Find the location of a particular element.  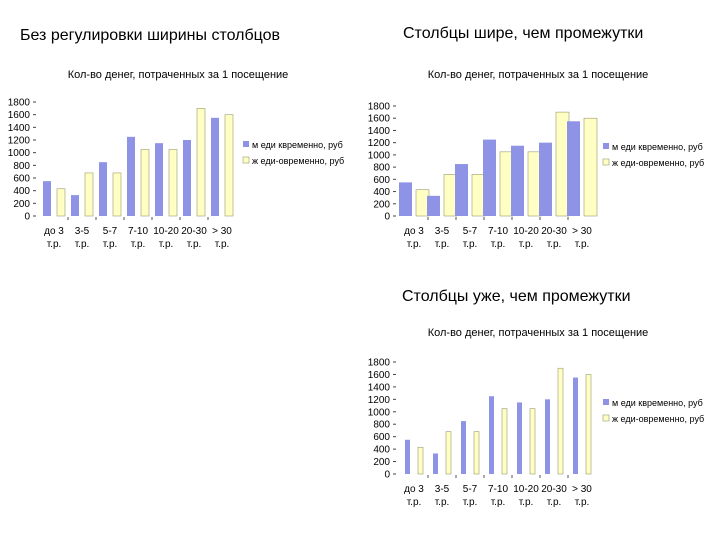

heading-no-width-adjustment: Без регулировки ширины столбцов is located at coordinates (150, 35).